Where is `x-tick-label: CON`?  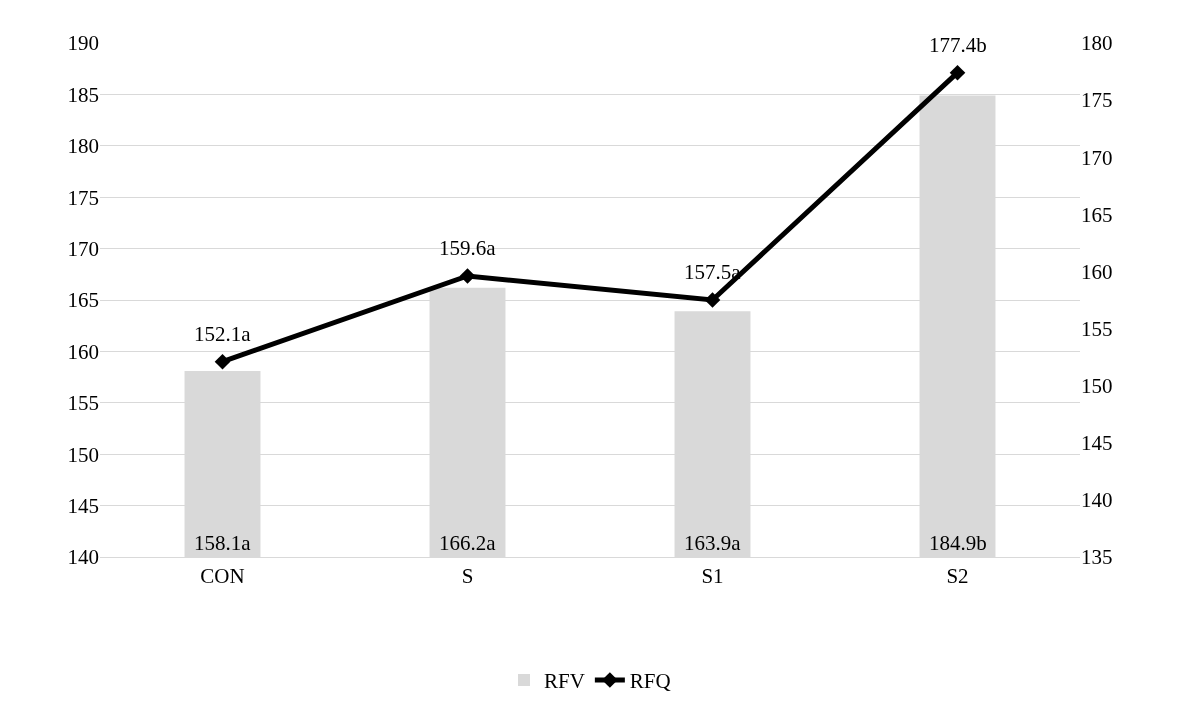
x-tick-label: CON is located at coordinates (222, 576).